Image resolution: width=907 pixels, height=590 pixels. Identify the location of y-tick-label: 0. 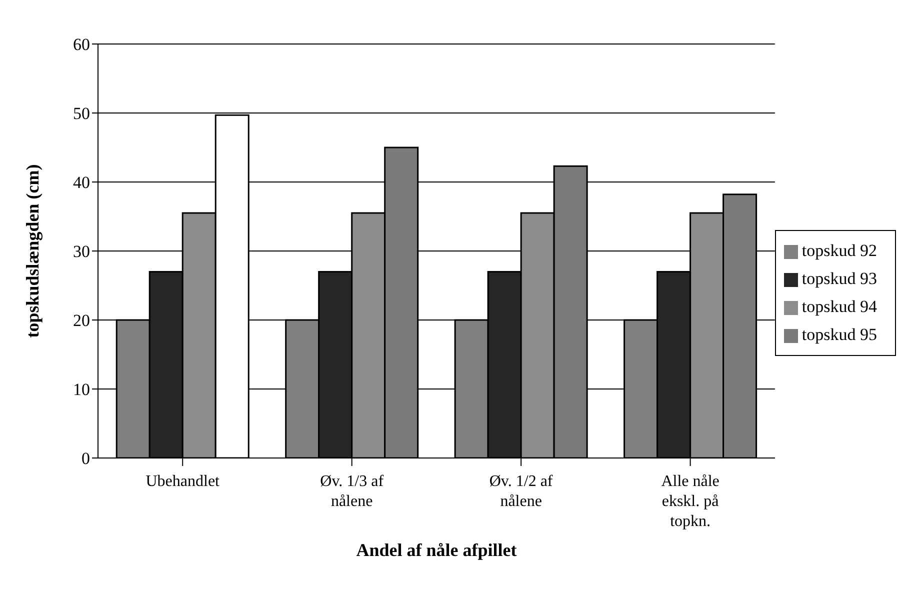
(86, 458).